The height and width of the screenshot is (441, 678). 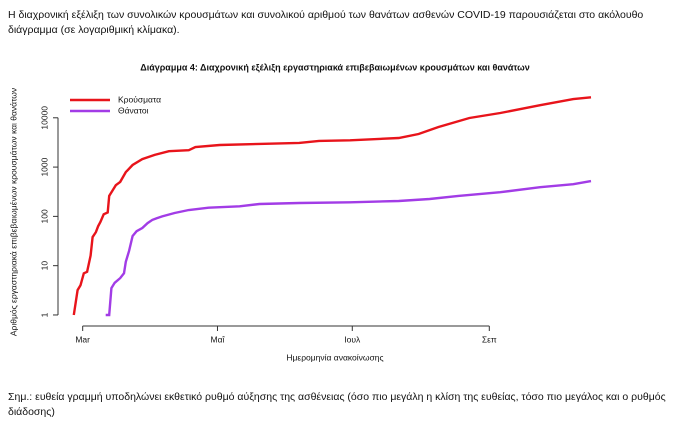 I want to click on y-tick-label: 1, so click(x=44, y=314).